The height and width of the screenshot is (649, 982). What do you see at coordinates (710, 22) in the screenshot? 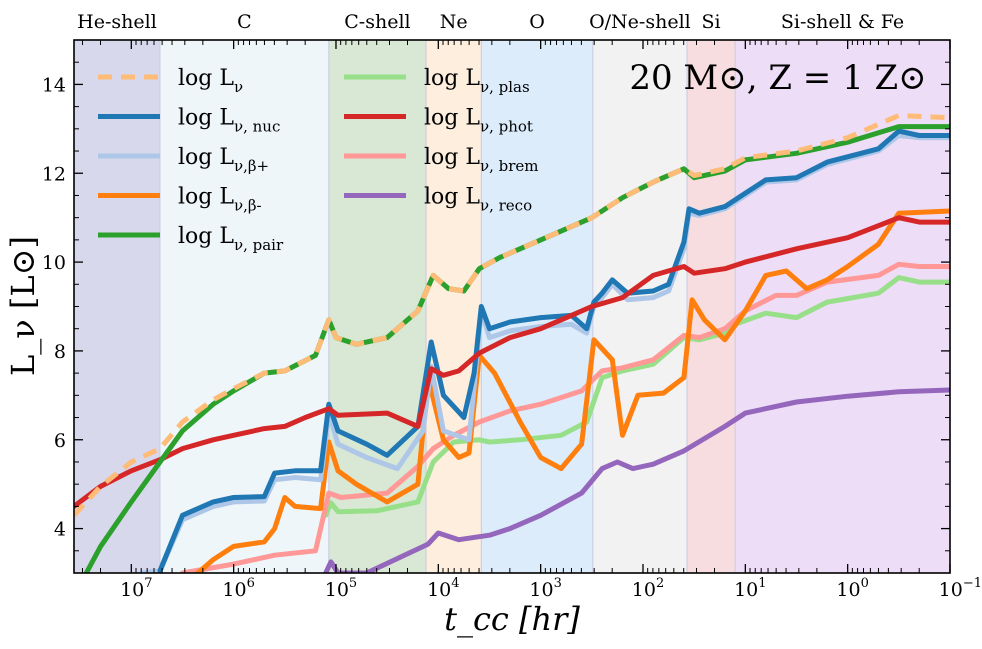
I see `phase-label: Si` at bounding box center [710, 22].